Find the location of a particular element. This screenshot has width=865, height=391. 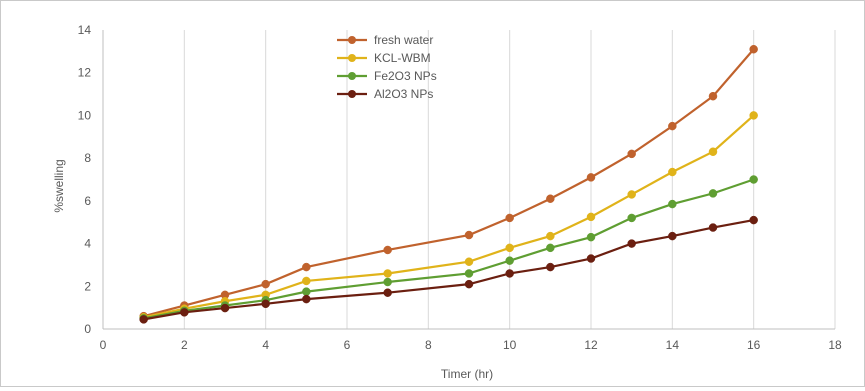

x-tick-label: 16 is located at coordinates (754, 345).